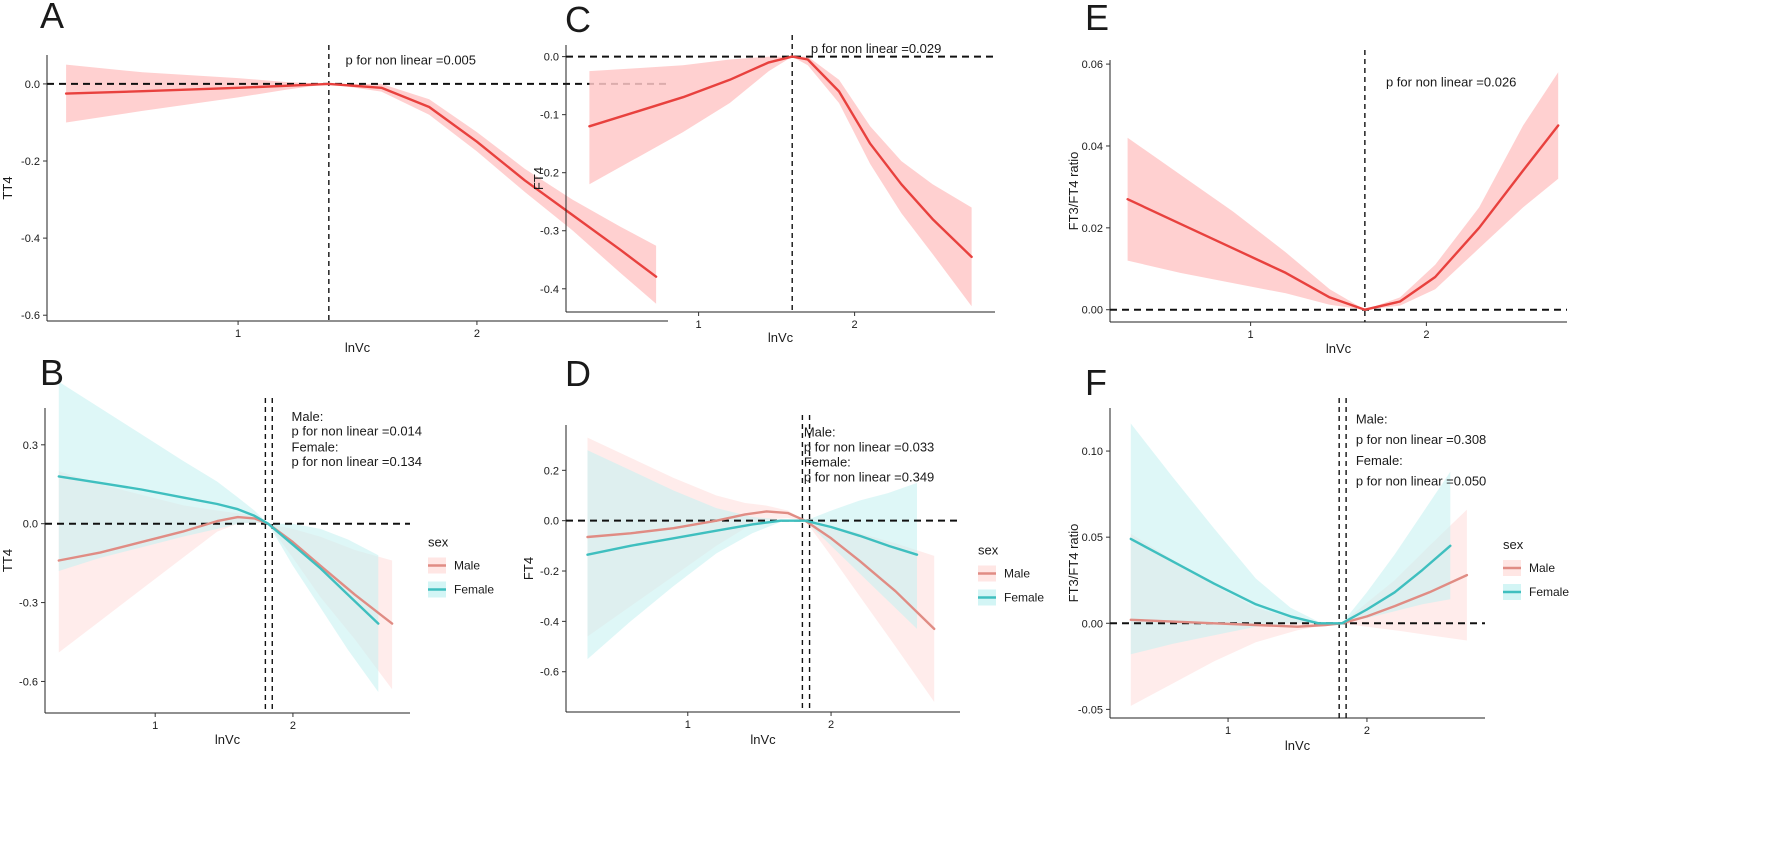 Image resolution: width=1772 pixels, height=843 pixels. I want to click on panel-letter: B, so click(52, 372).